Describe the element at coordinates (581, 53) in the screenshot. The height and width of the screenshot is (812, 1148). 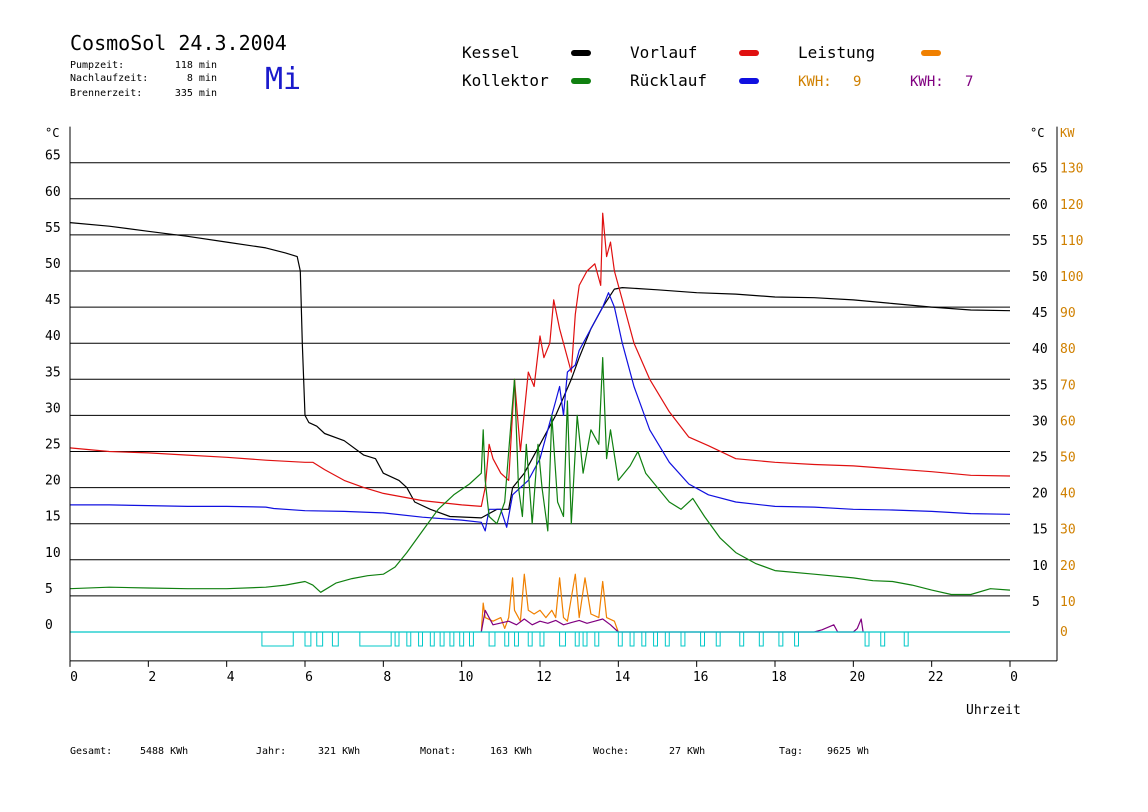
I see `legend-swatch-kessel` at that location.